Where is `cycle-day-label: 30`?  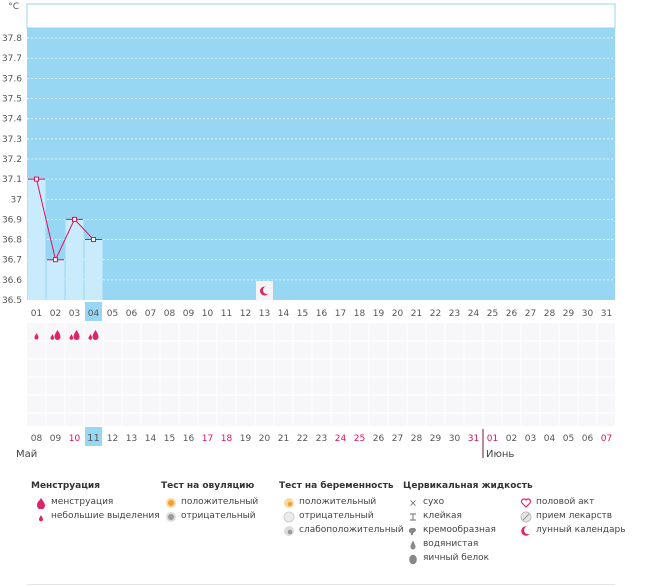 cycle-day-label: 30 is located at coordinates (588, 314).